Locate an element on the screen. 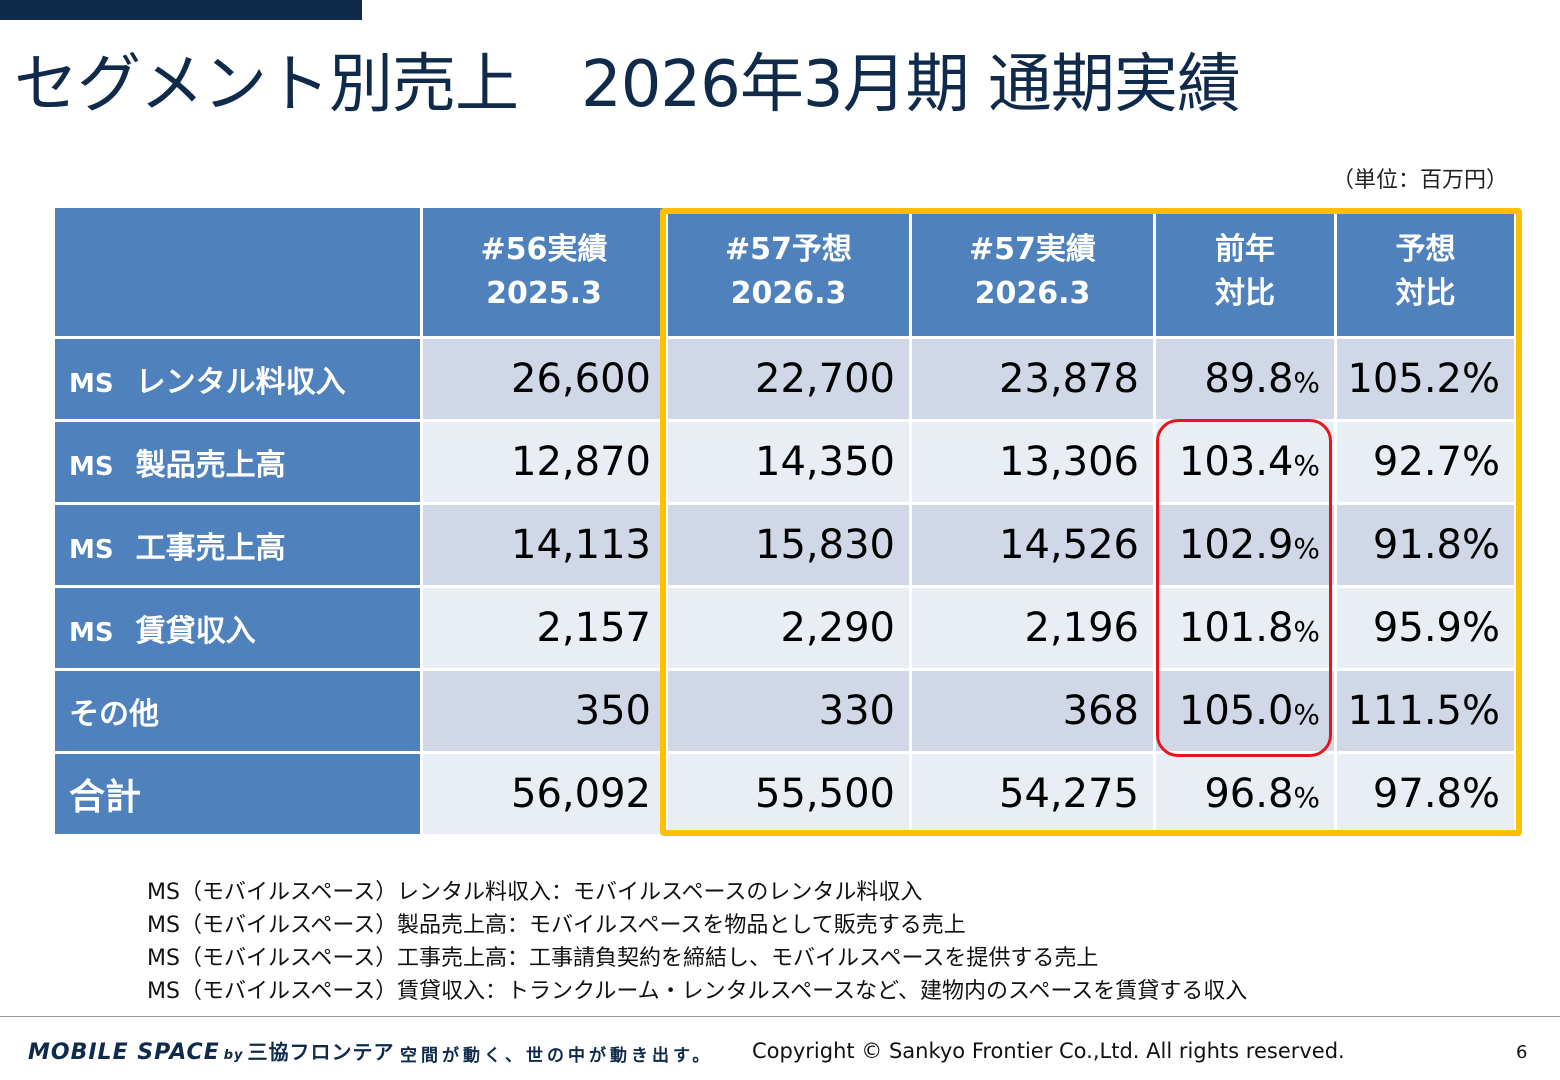  cell-56-actual: 14,113 is located at coordinates (545, 543).